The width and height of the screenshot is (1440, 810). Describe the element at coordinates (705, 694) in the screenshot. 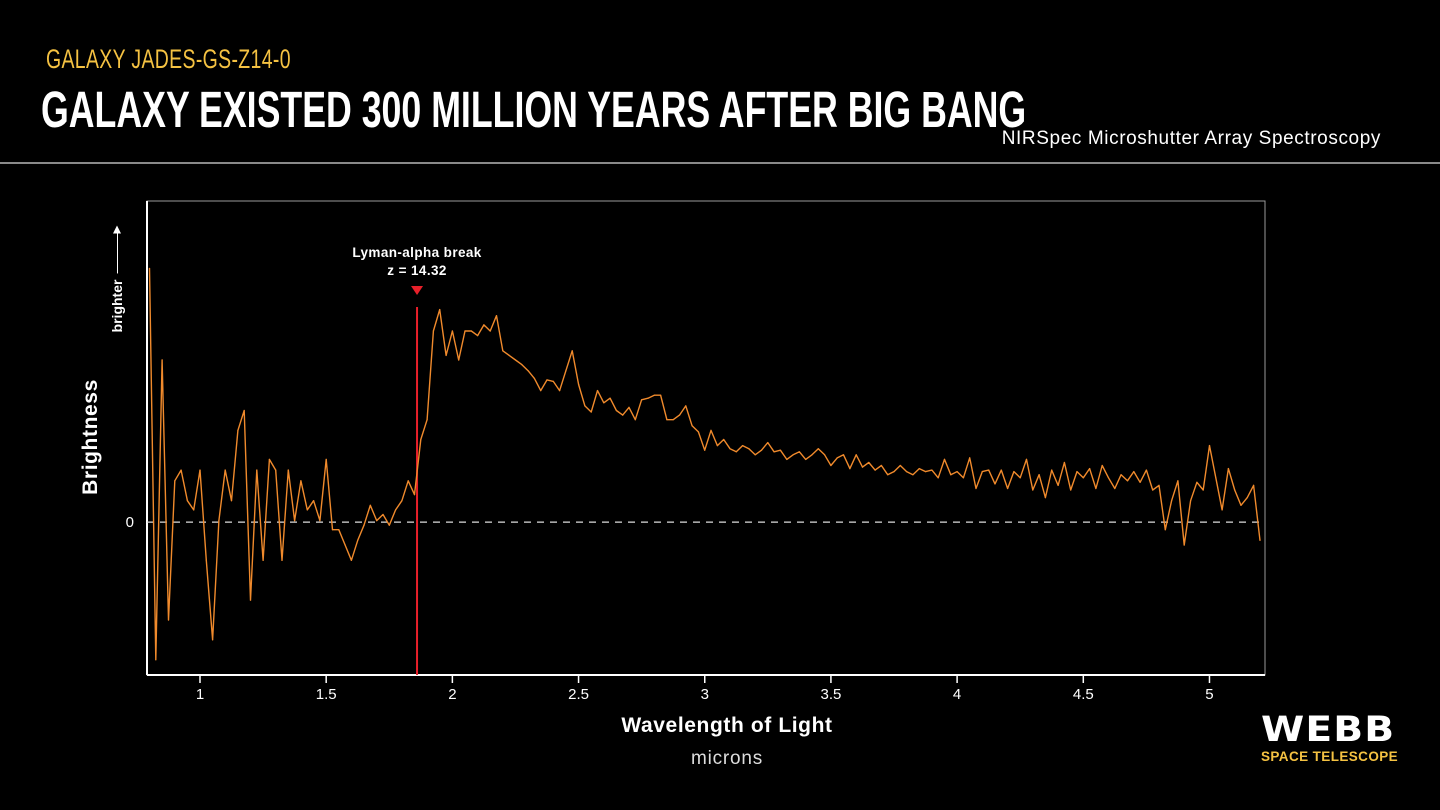

I see `x-tick-label: 3` at that location.